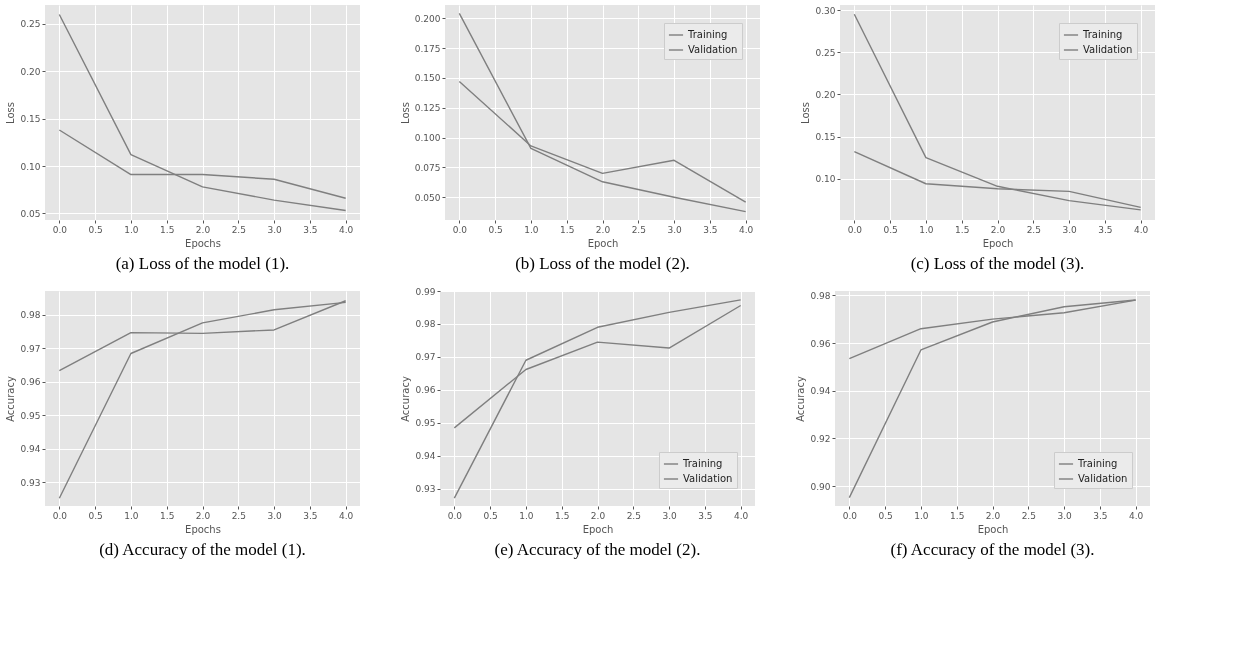  What do you see at coordinates (427, 78) in the screenshot?
I see `y-tick-label: 0.150` at bounding box center [427, 78].